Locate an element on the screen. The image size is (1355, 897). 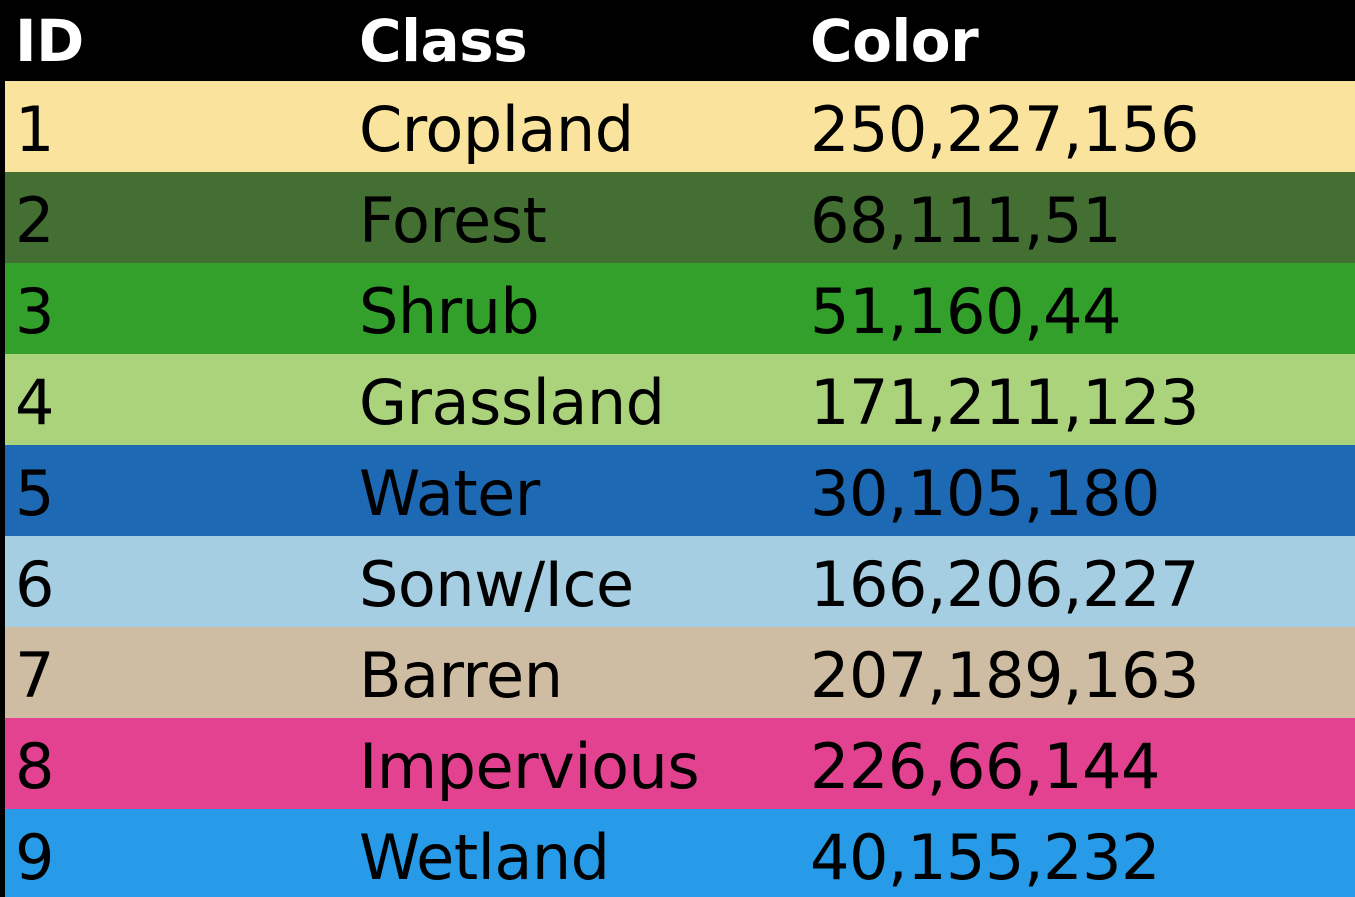
row-id: 7 is located at coordinates (34, 675).